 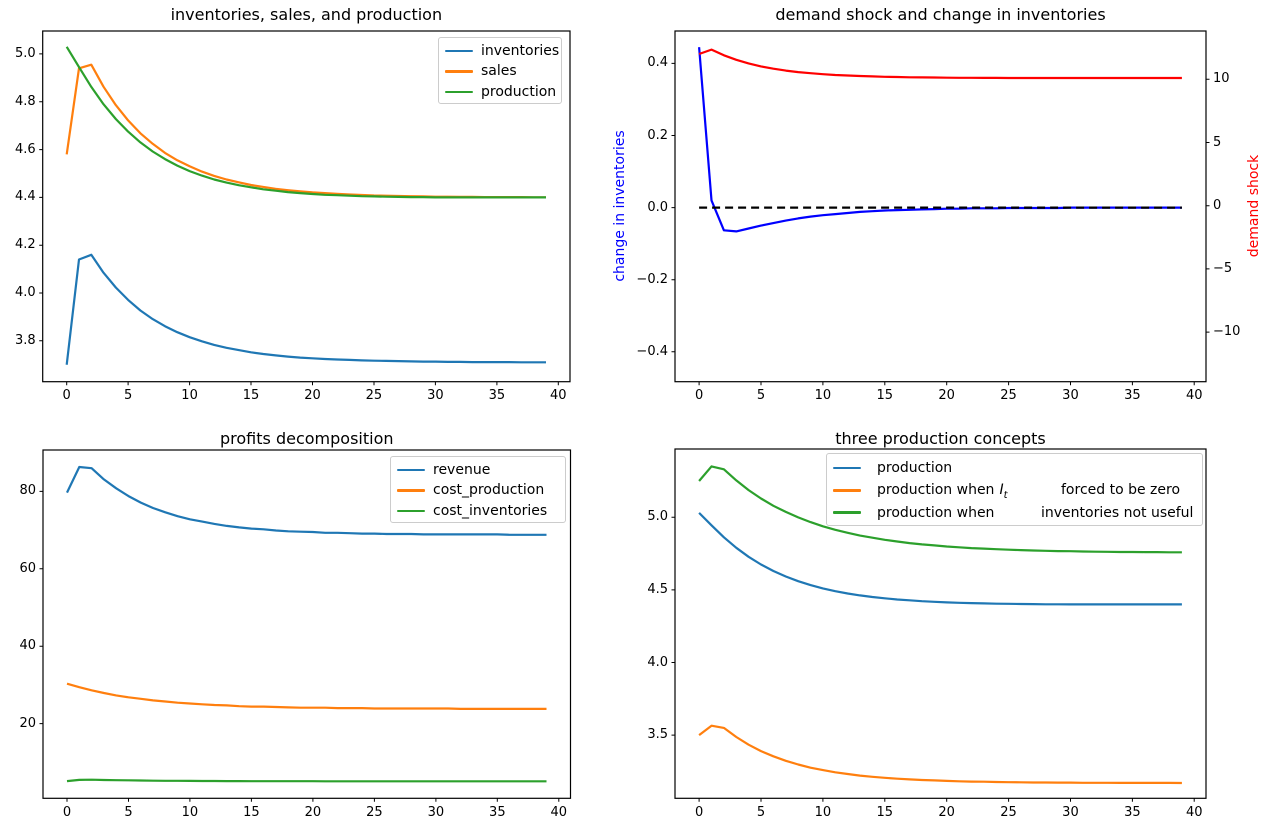 What do you see at coordinates (652, 279) in the screenshot?
I see `y-tick-label: −0.2` at bounding box center [652, 279].